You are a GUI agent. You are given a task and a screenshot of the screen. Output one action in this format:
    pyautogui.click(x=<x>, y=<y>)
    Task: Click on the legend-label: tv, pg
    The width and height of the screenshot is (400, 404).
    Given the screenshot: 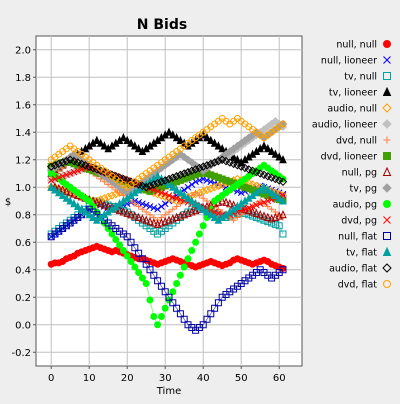 What is the action you would take?
    pyautogui.click(x=363, y=189)
    